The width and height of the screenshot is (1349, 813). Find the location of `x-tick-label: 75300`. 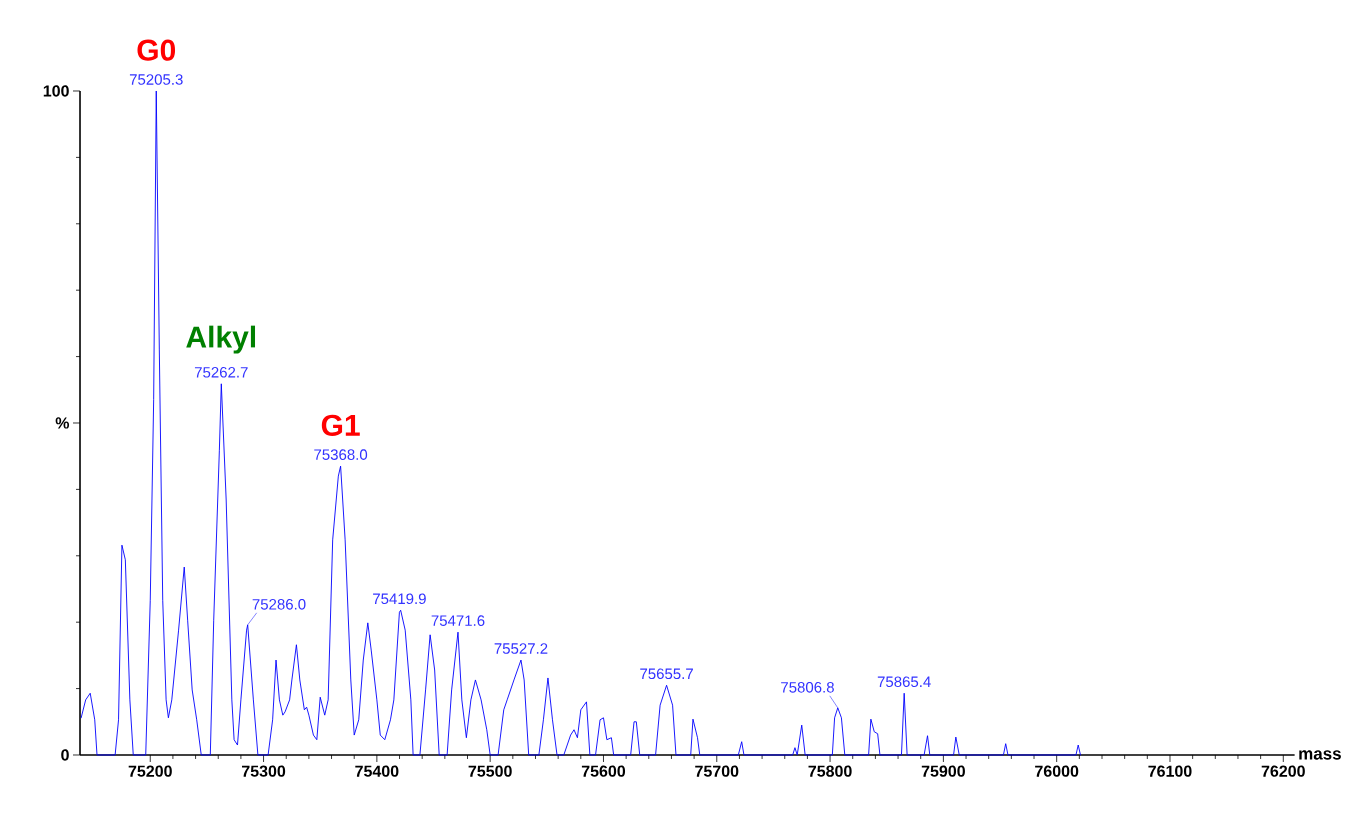

x-tick-label: 75300 is located at coordinates (264, 771).